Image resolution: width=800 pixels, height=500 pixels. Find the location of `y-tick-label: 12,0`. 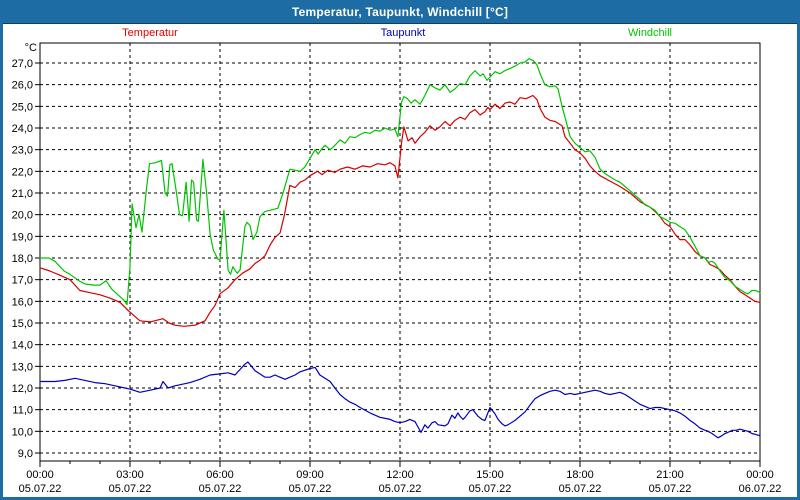

y-tick-label: 12,0 is located at coordinates (22, 389).